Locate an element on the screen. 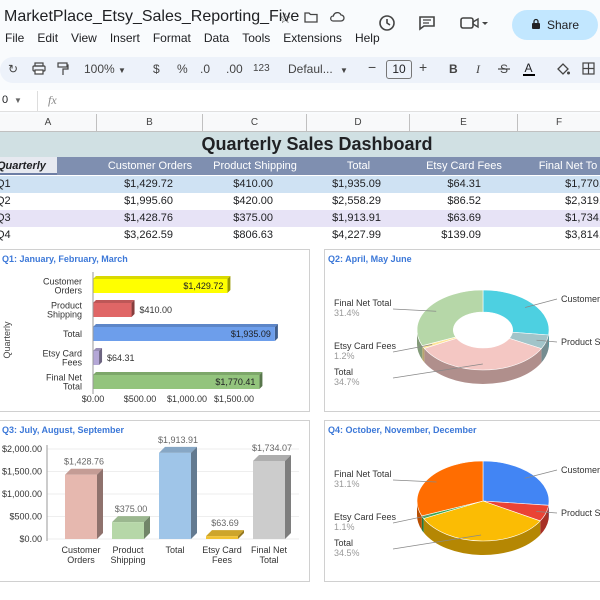 This screenshot has height=600, width=600. meet-icon is located at coordinates (474, 24).